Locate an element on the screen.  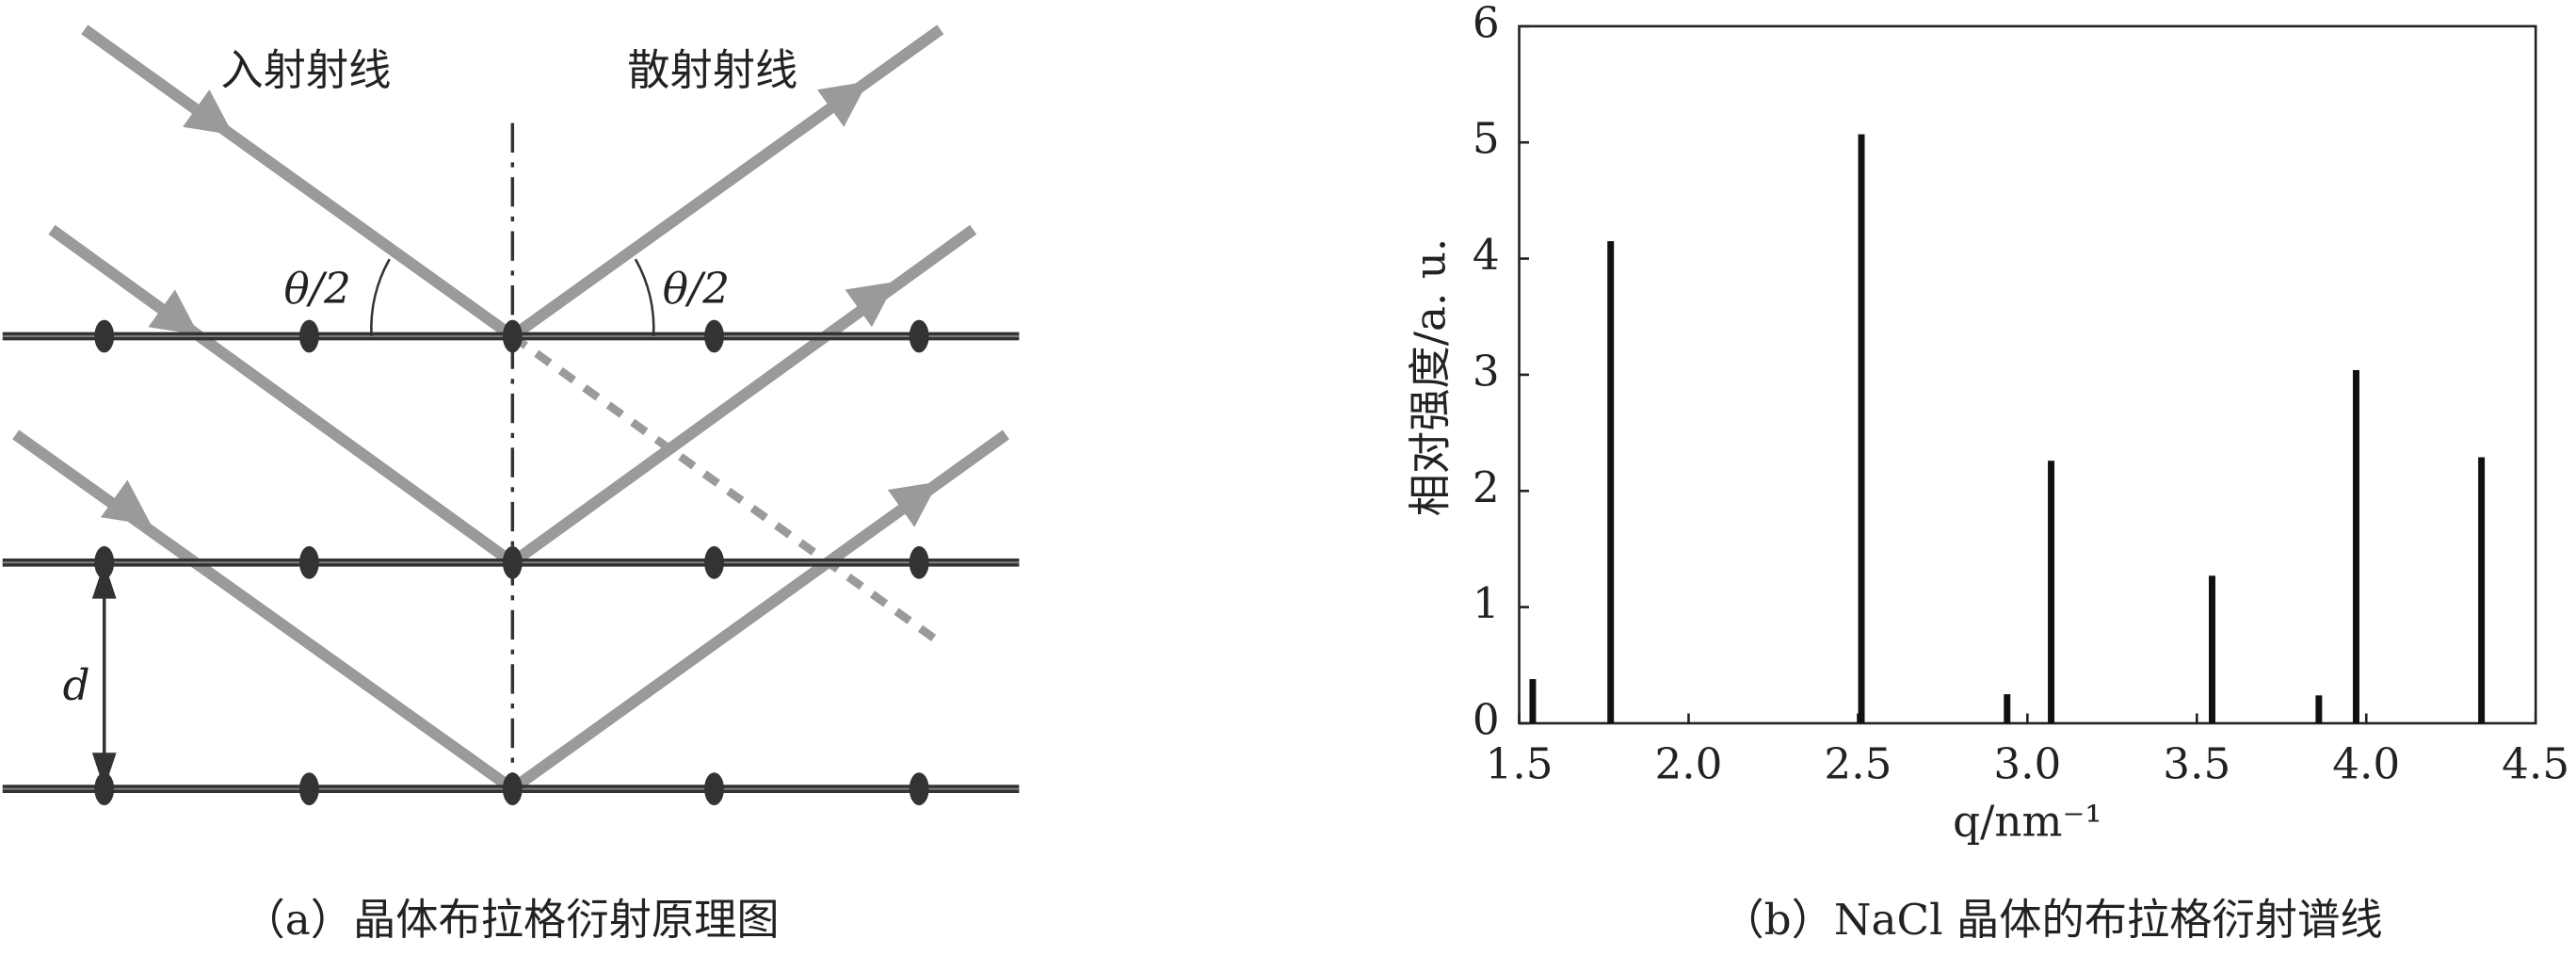
x-tick-label: 4.0 is located at coordinates (2366, 763).